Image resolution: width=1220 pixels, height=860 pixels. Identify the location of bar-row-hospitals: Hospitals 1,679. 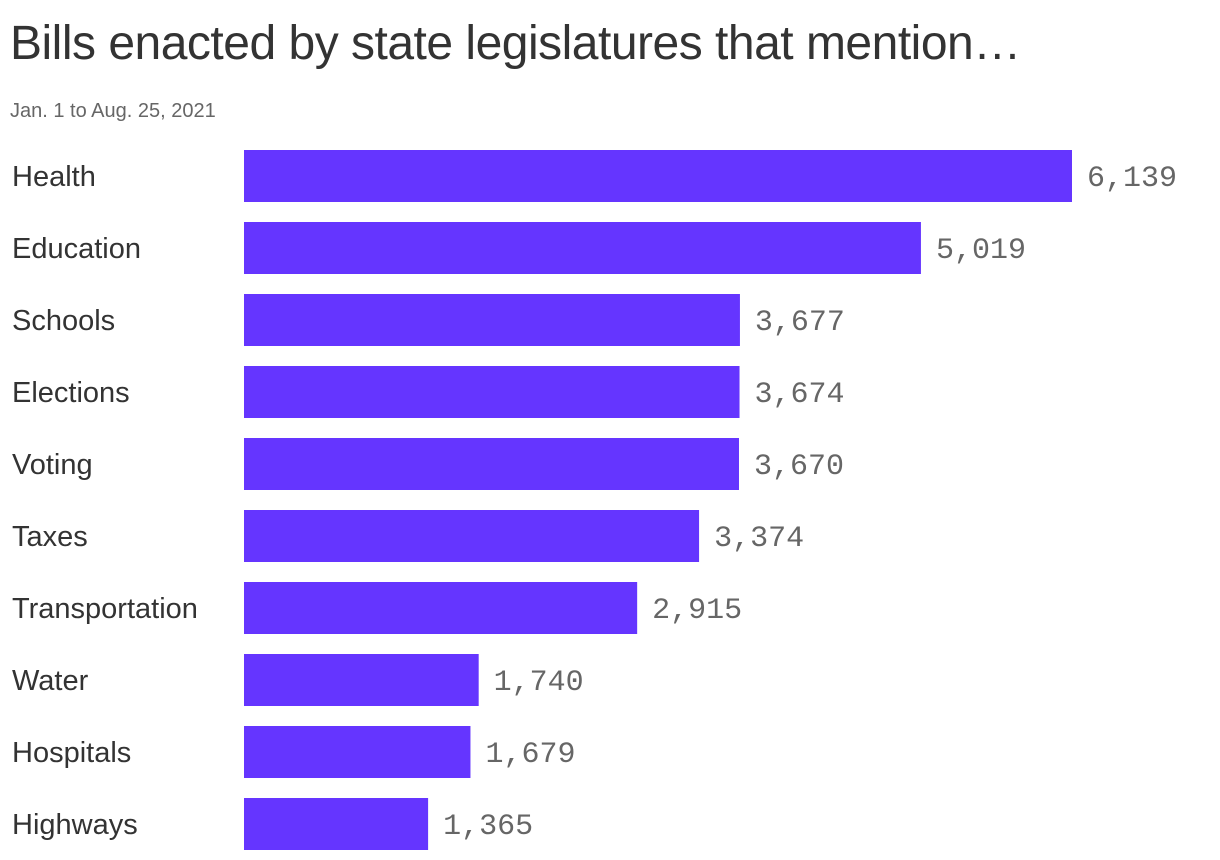
(293, 752).